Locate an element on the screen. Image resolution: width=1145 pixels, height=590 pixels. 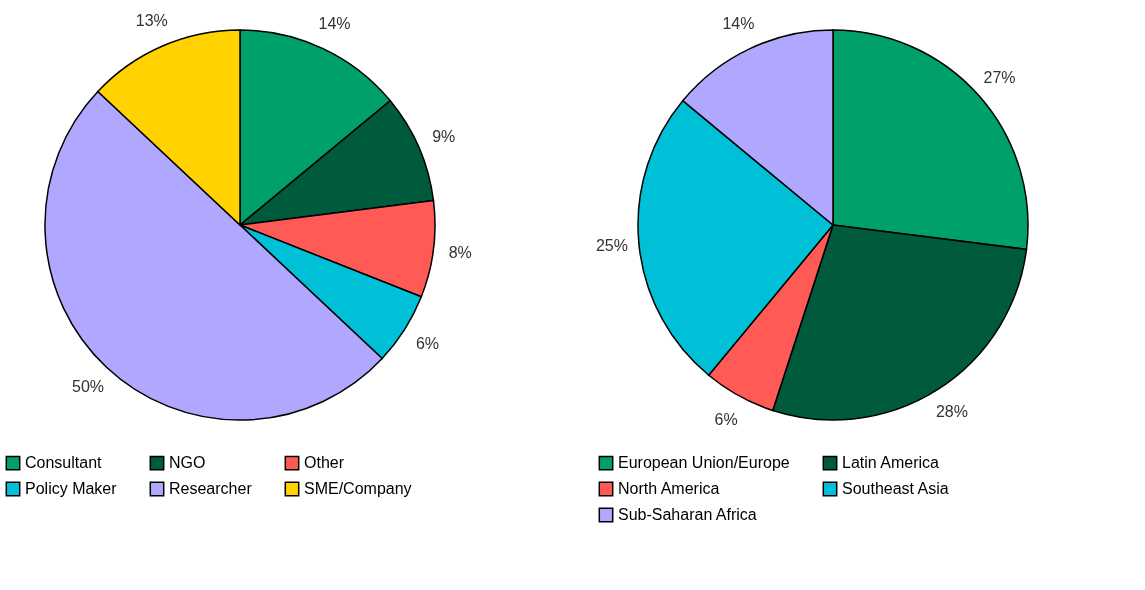
legend-label: Latin America is located at coordinates (891, 463).